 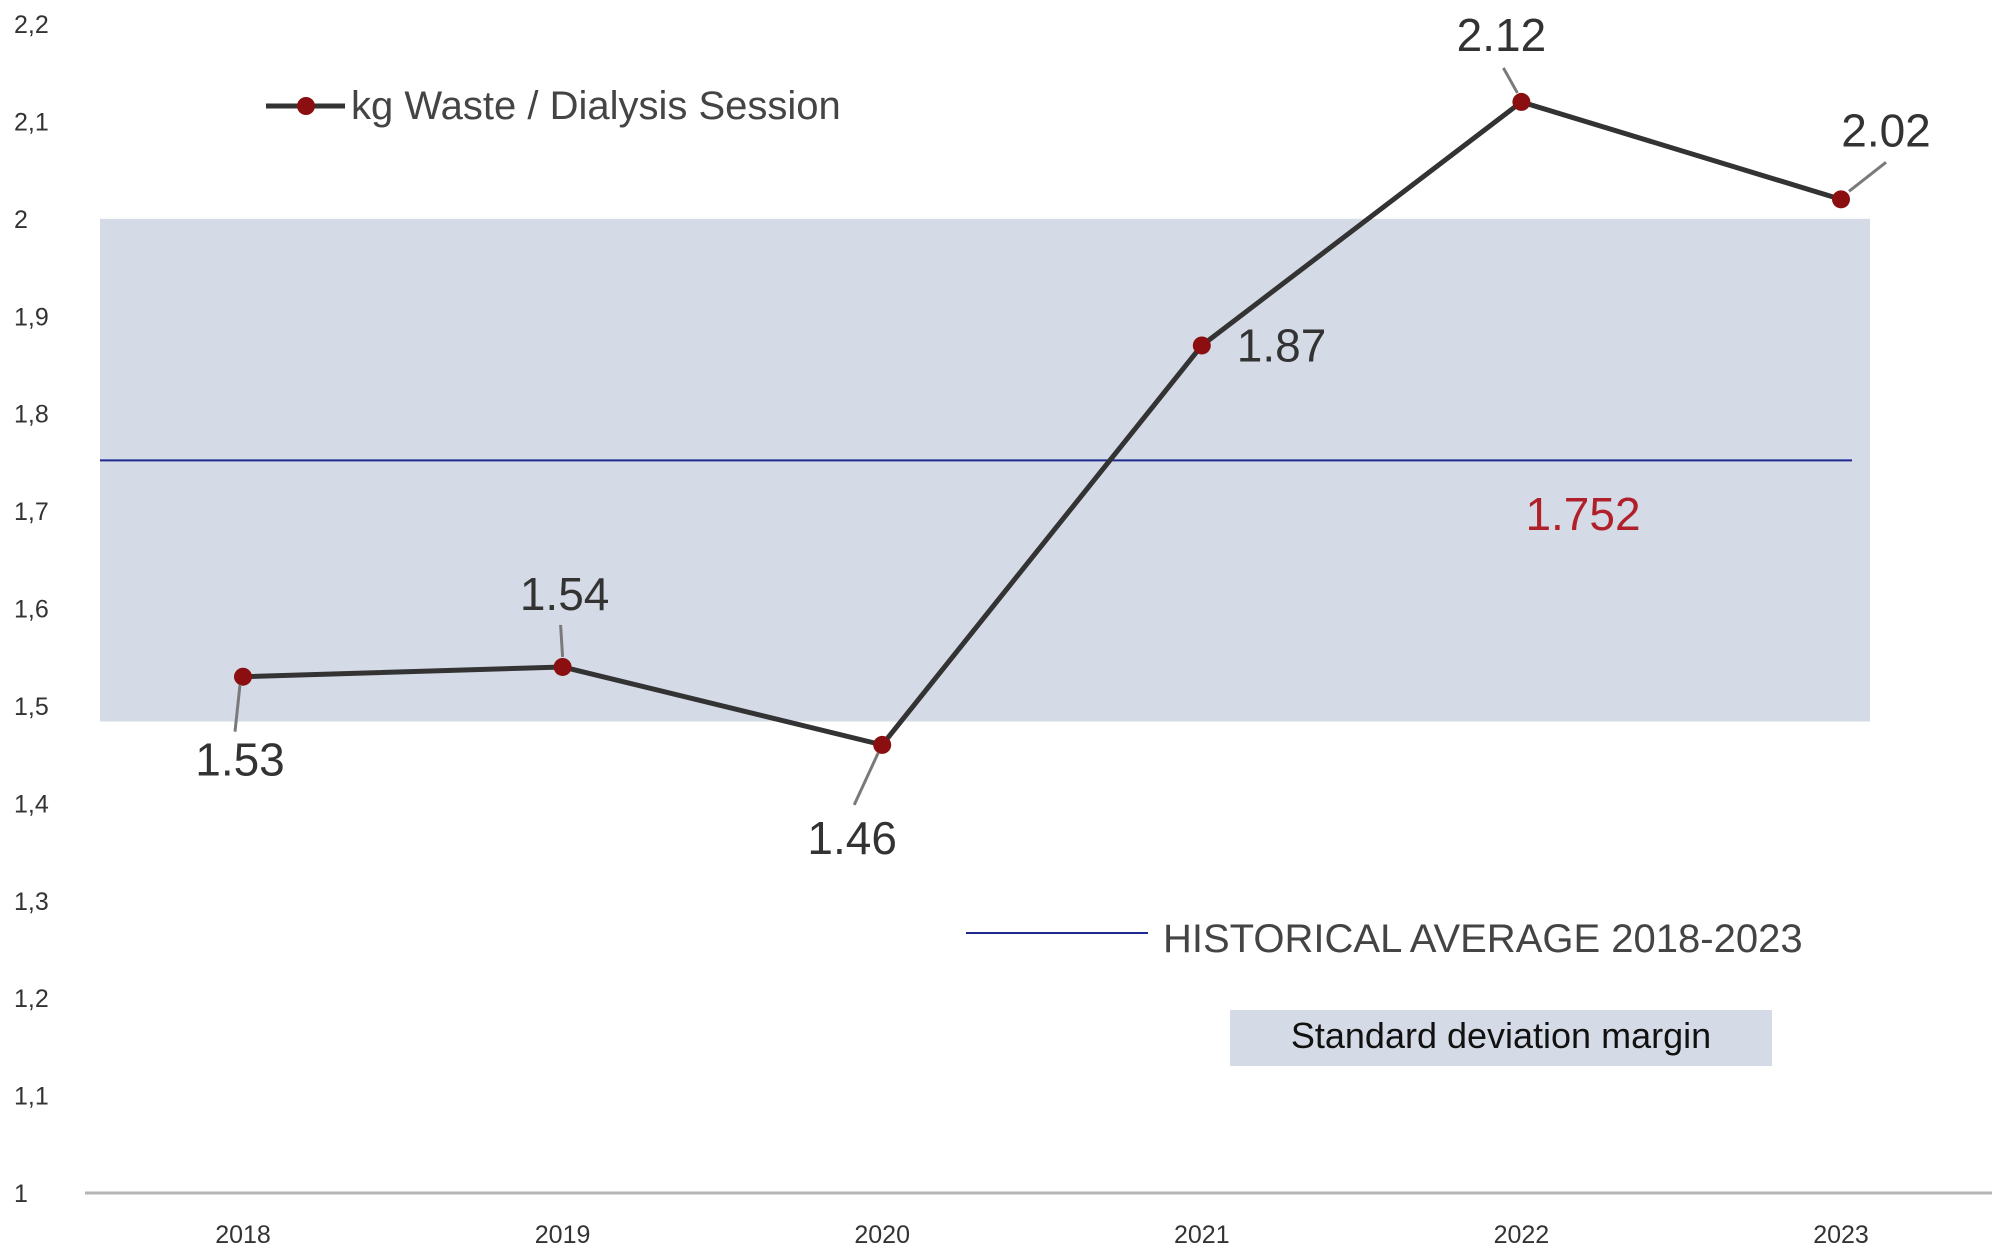 I want to click on x-tick-label: 2022, so click(x=1522, y=1235).